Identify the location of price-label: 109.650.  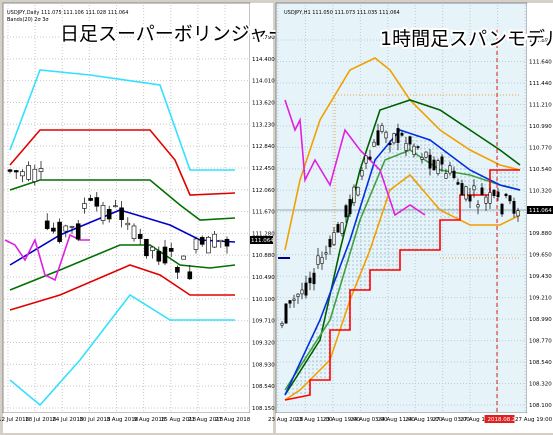
(540, 256).